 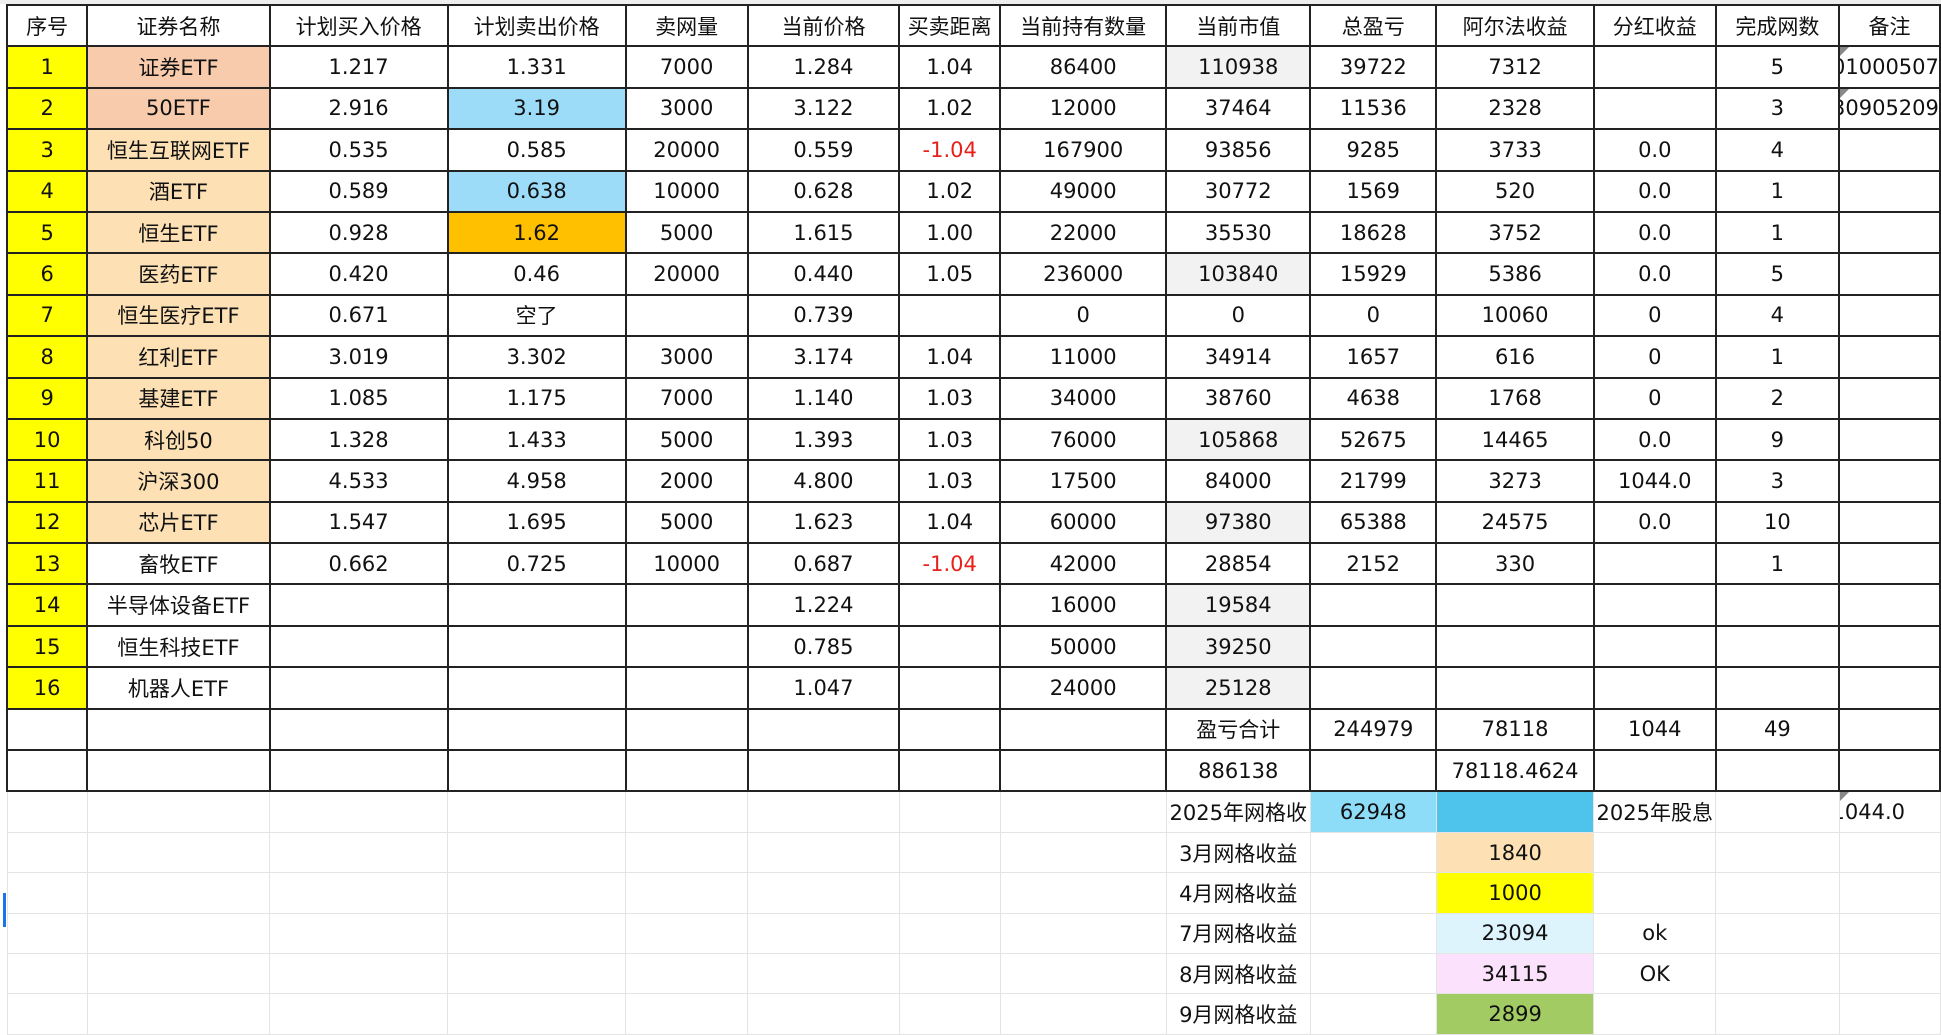 What do you see at coordinates (1373, 191) in the screenshot?
I see `cell-total-pnl: 1569` at bounding box center [1373, 191].